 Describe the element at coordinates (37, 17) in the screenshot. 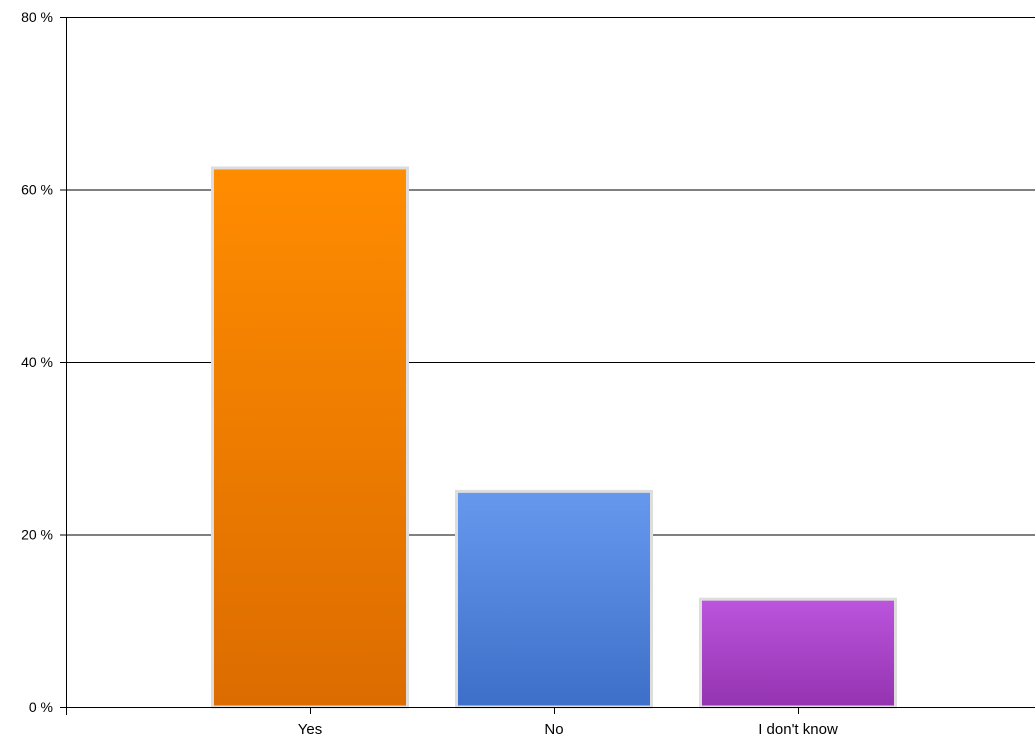

I see `y-tick-label-80: 80 %` at that location.